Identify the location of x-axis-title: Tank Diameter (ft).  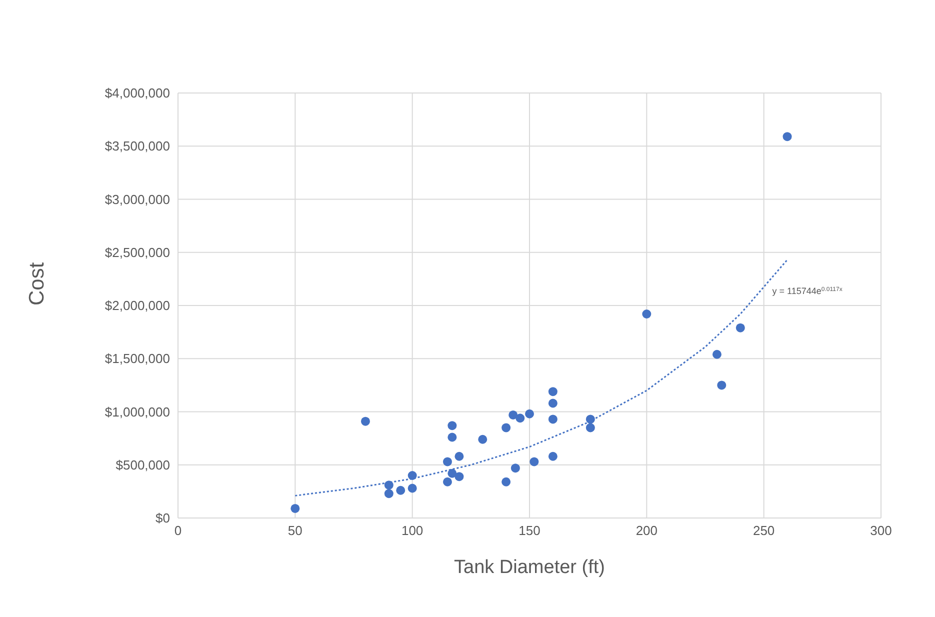
(529, 567).